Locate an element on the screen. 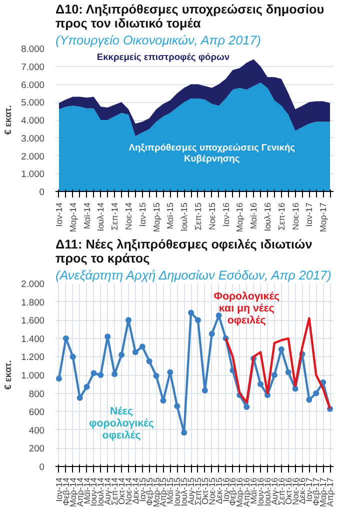  y-tick-label: 7.000 is located at coordinates (32, 67).